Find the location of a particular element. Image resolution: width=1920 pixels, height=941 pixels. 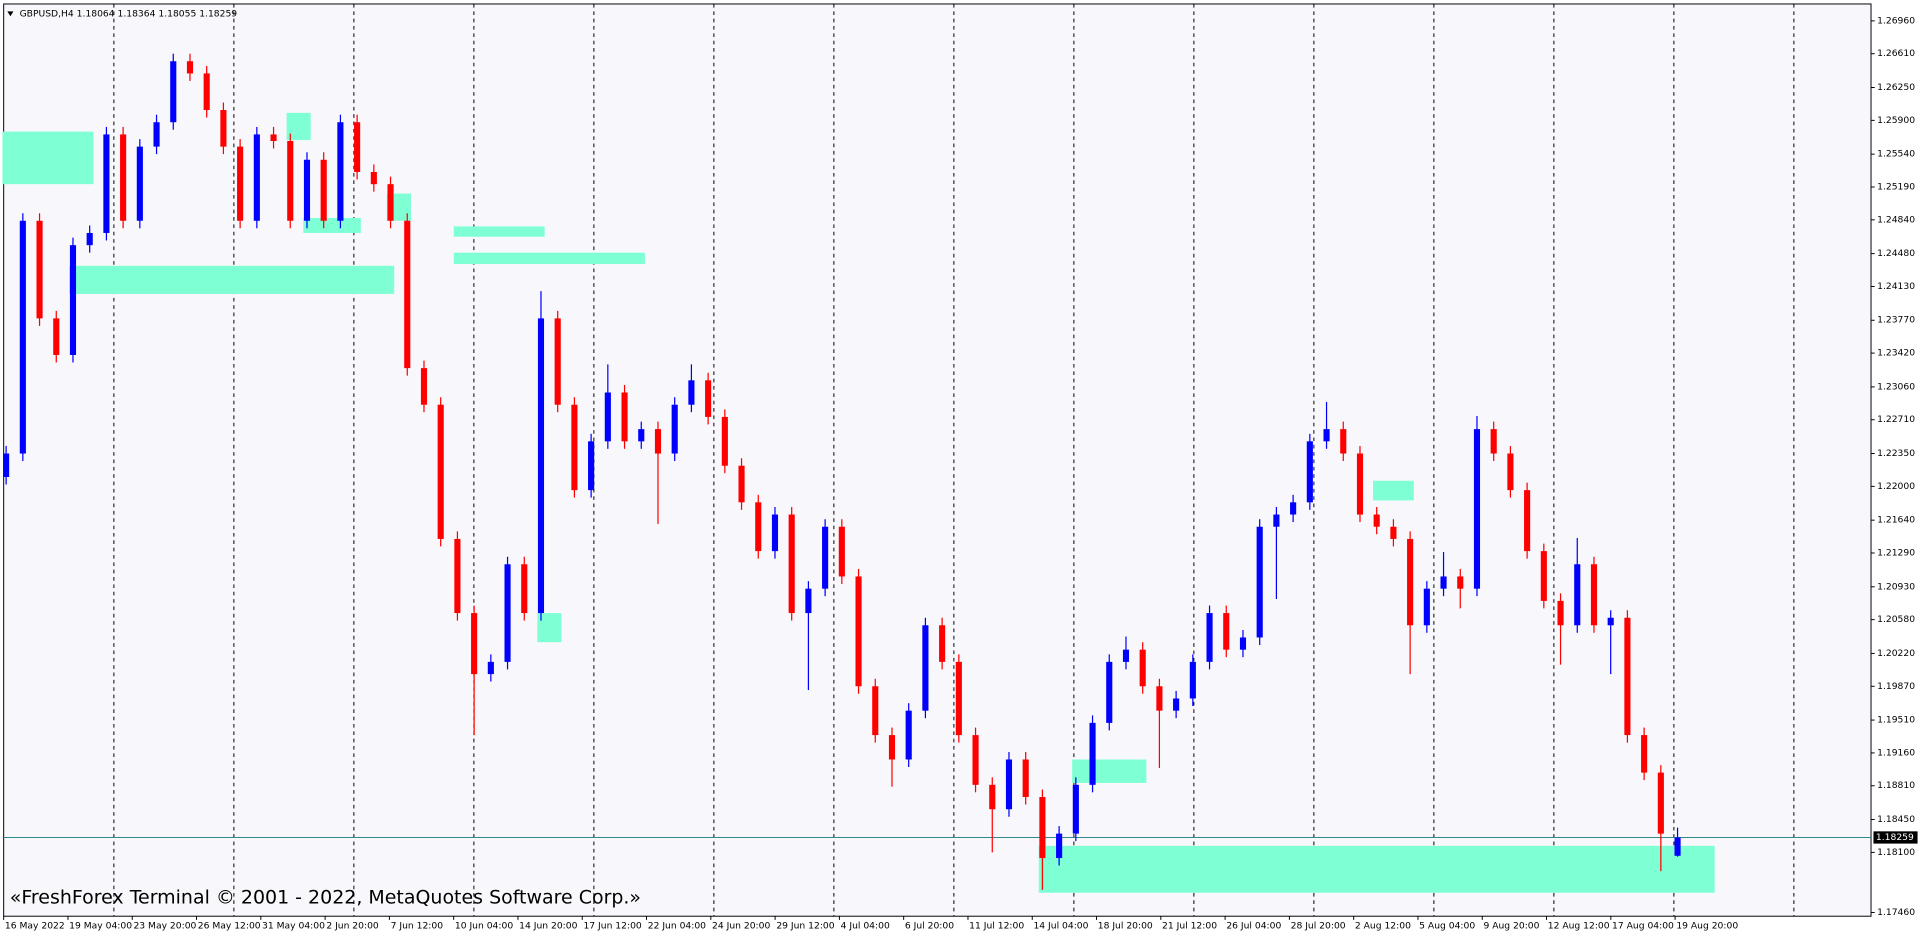

x-tick-label: 28 Jul 20:00 is located at coordinates (1318, 926).